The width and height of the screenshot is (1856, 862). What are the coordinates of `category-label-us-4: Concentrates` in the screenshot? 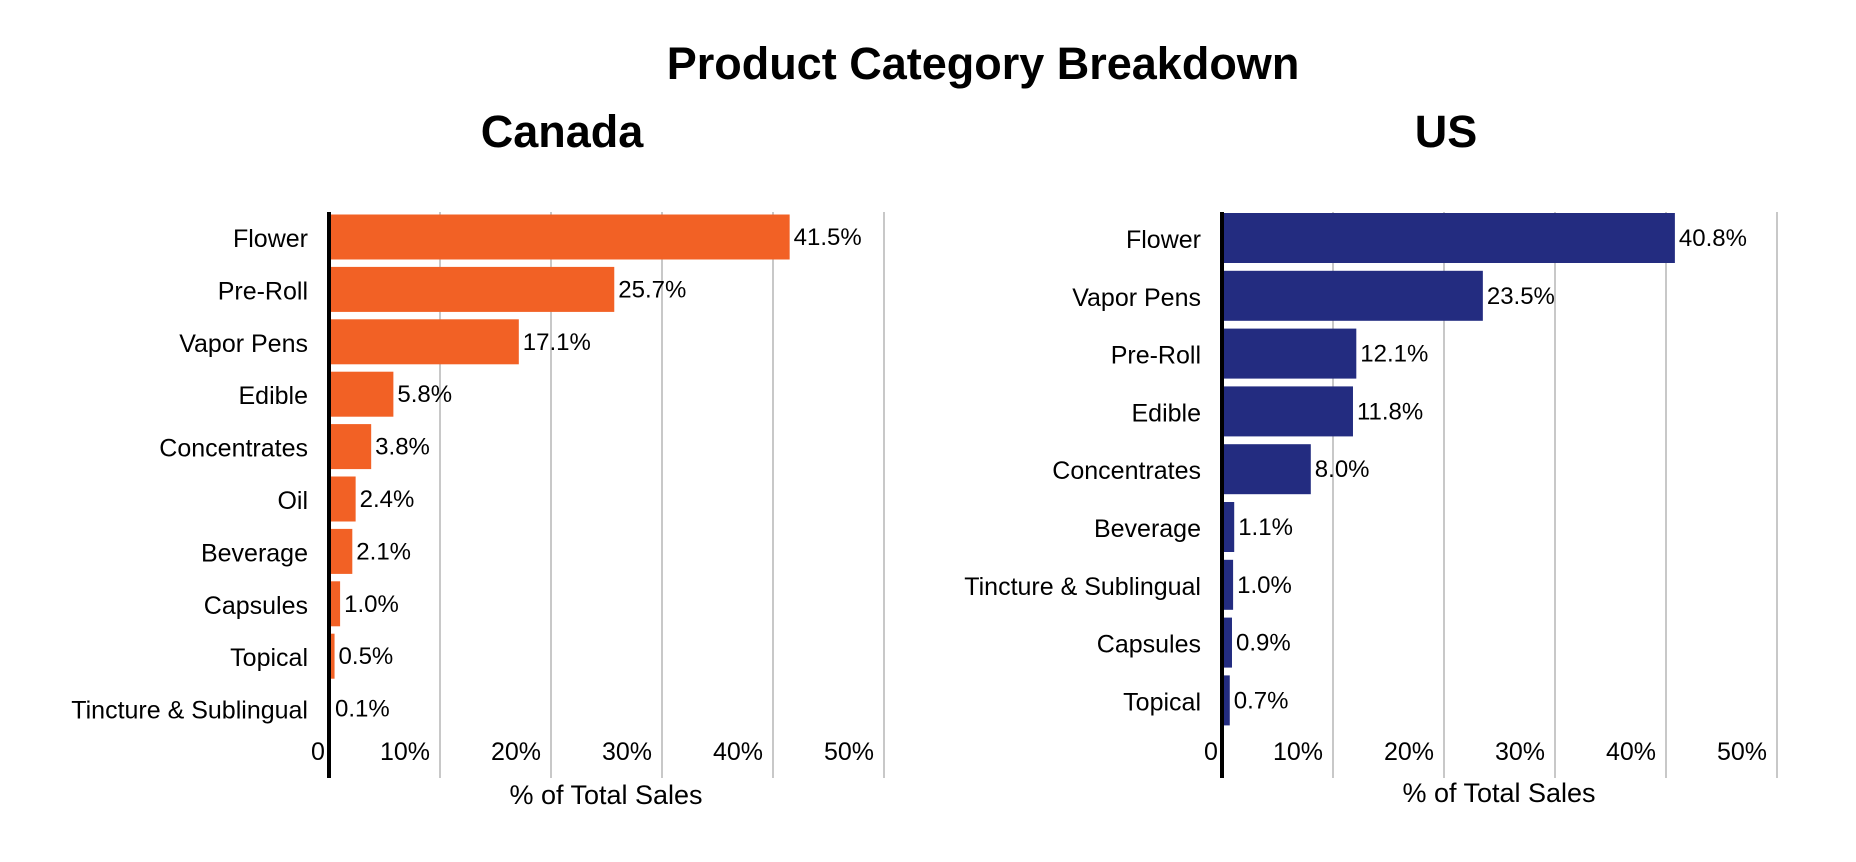 It's located at (1126, 471).